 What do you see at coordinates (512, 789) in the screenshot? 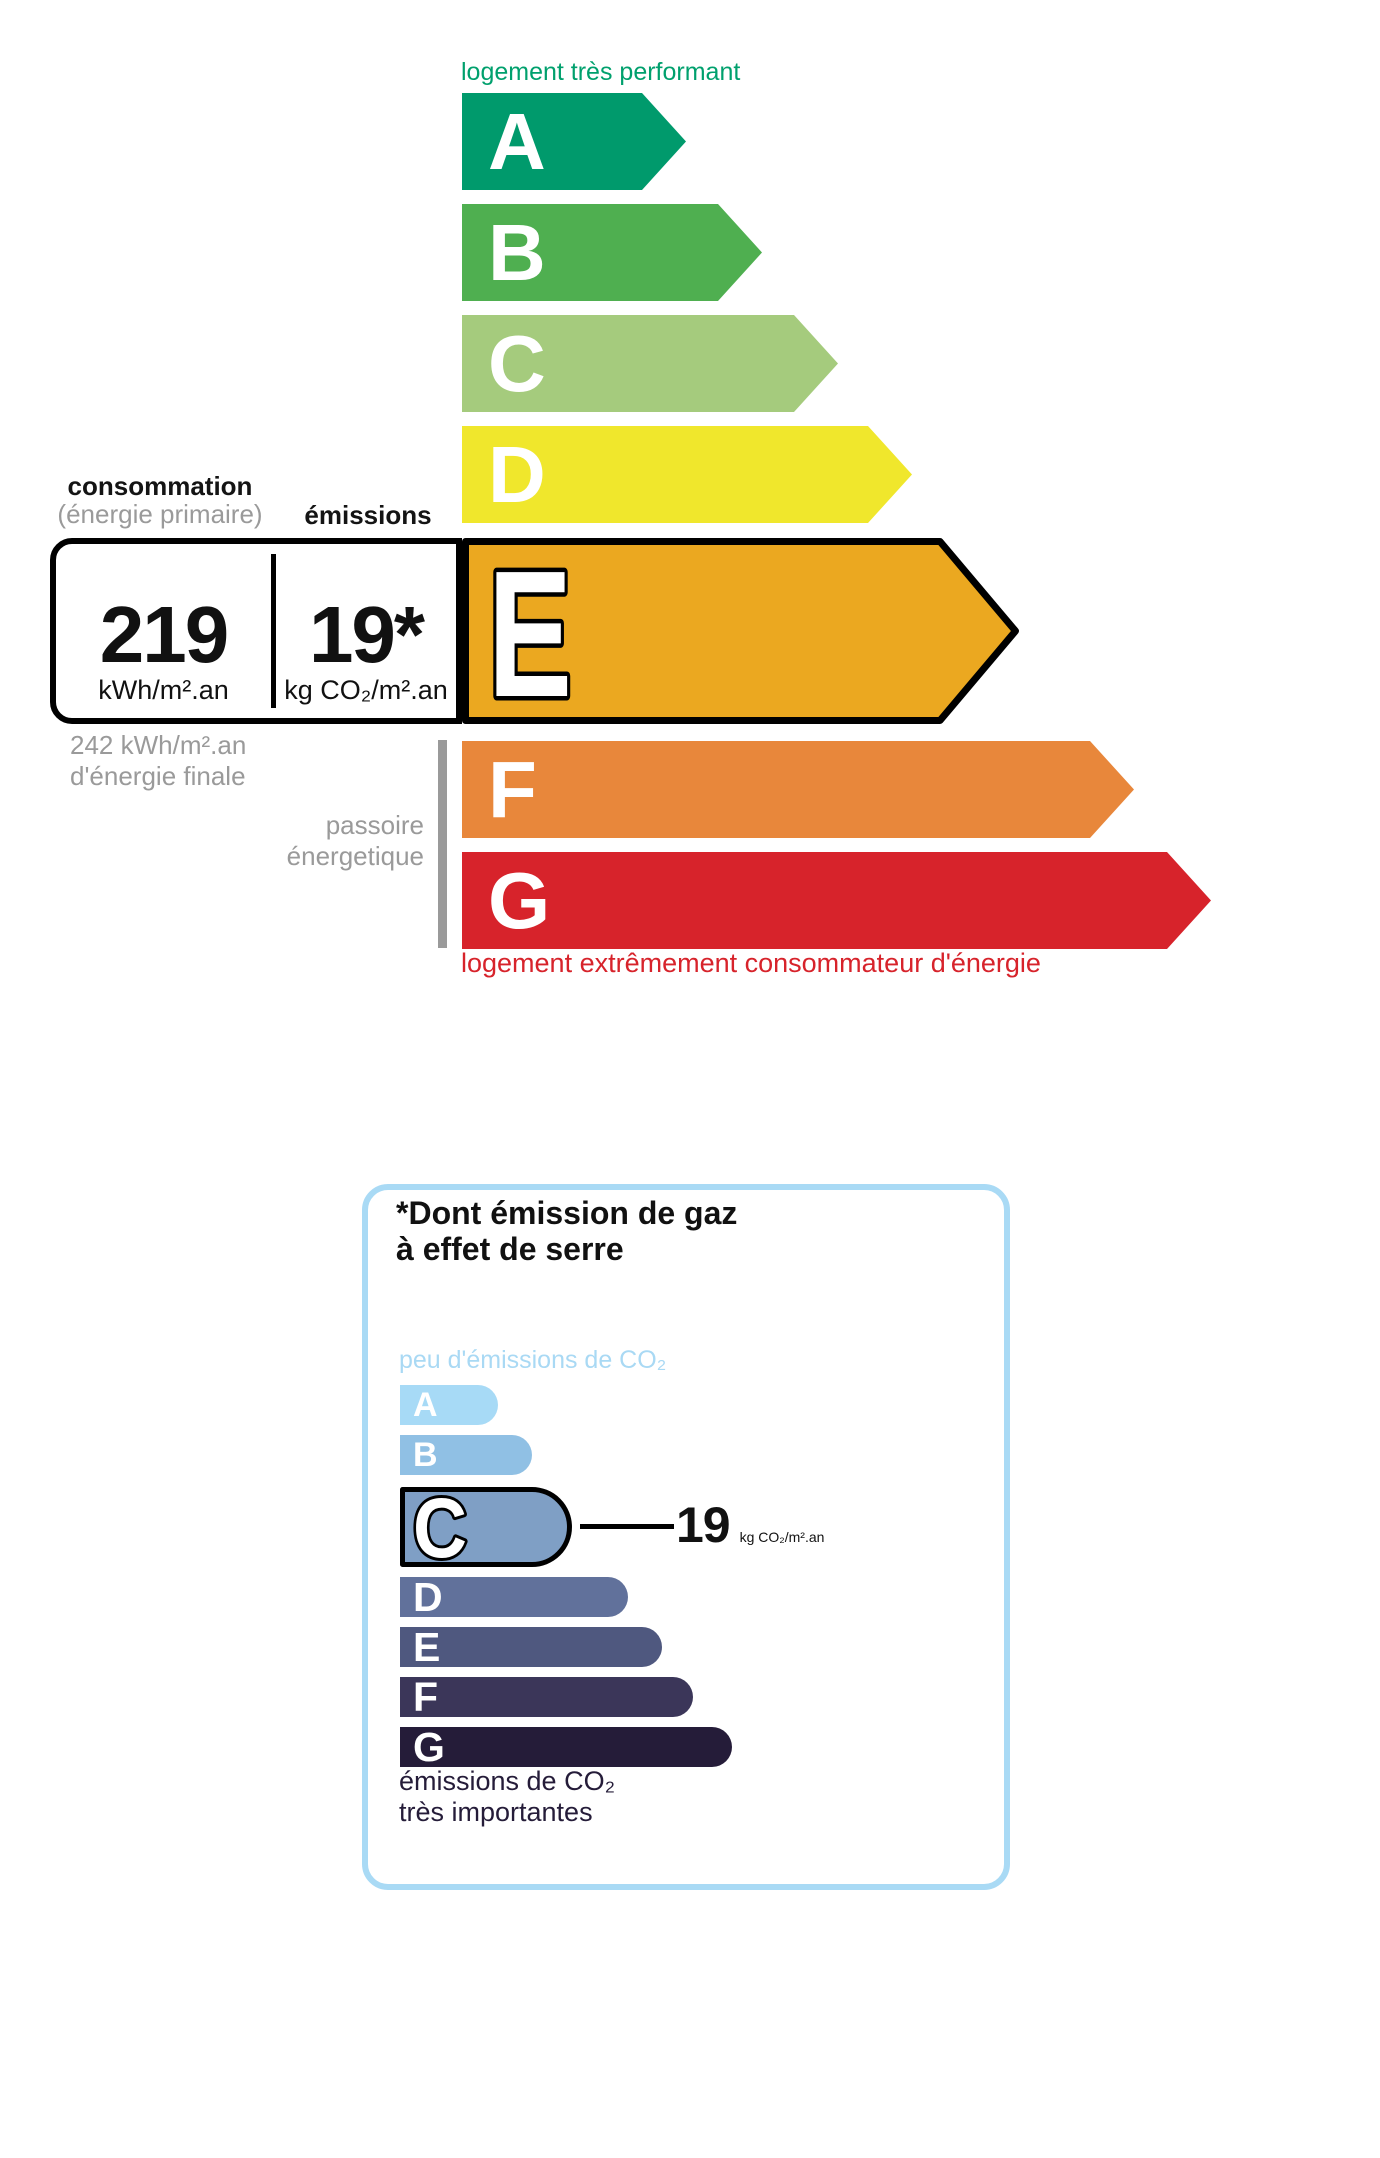
I see `energy-class-letter: F` at bounding box center [512, 789].